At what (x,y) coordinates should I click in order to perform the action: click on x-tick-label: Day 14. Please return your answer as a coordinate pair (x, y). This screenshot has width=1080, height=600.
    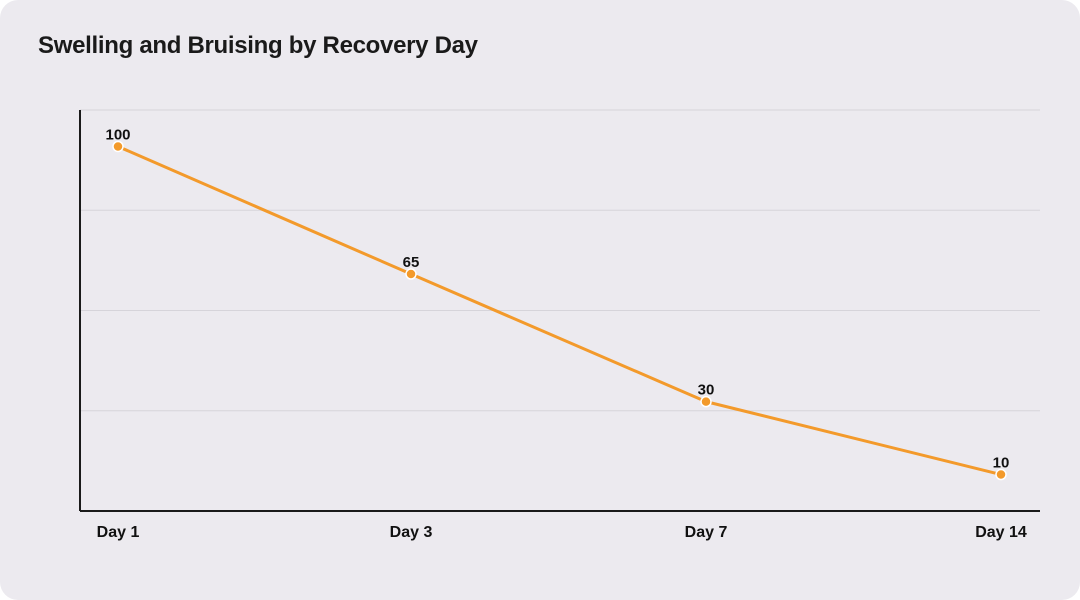
    Looking at the image, I should click on (1001, 532).